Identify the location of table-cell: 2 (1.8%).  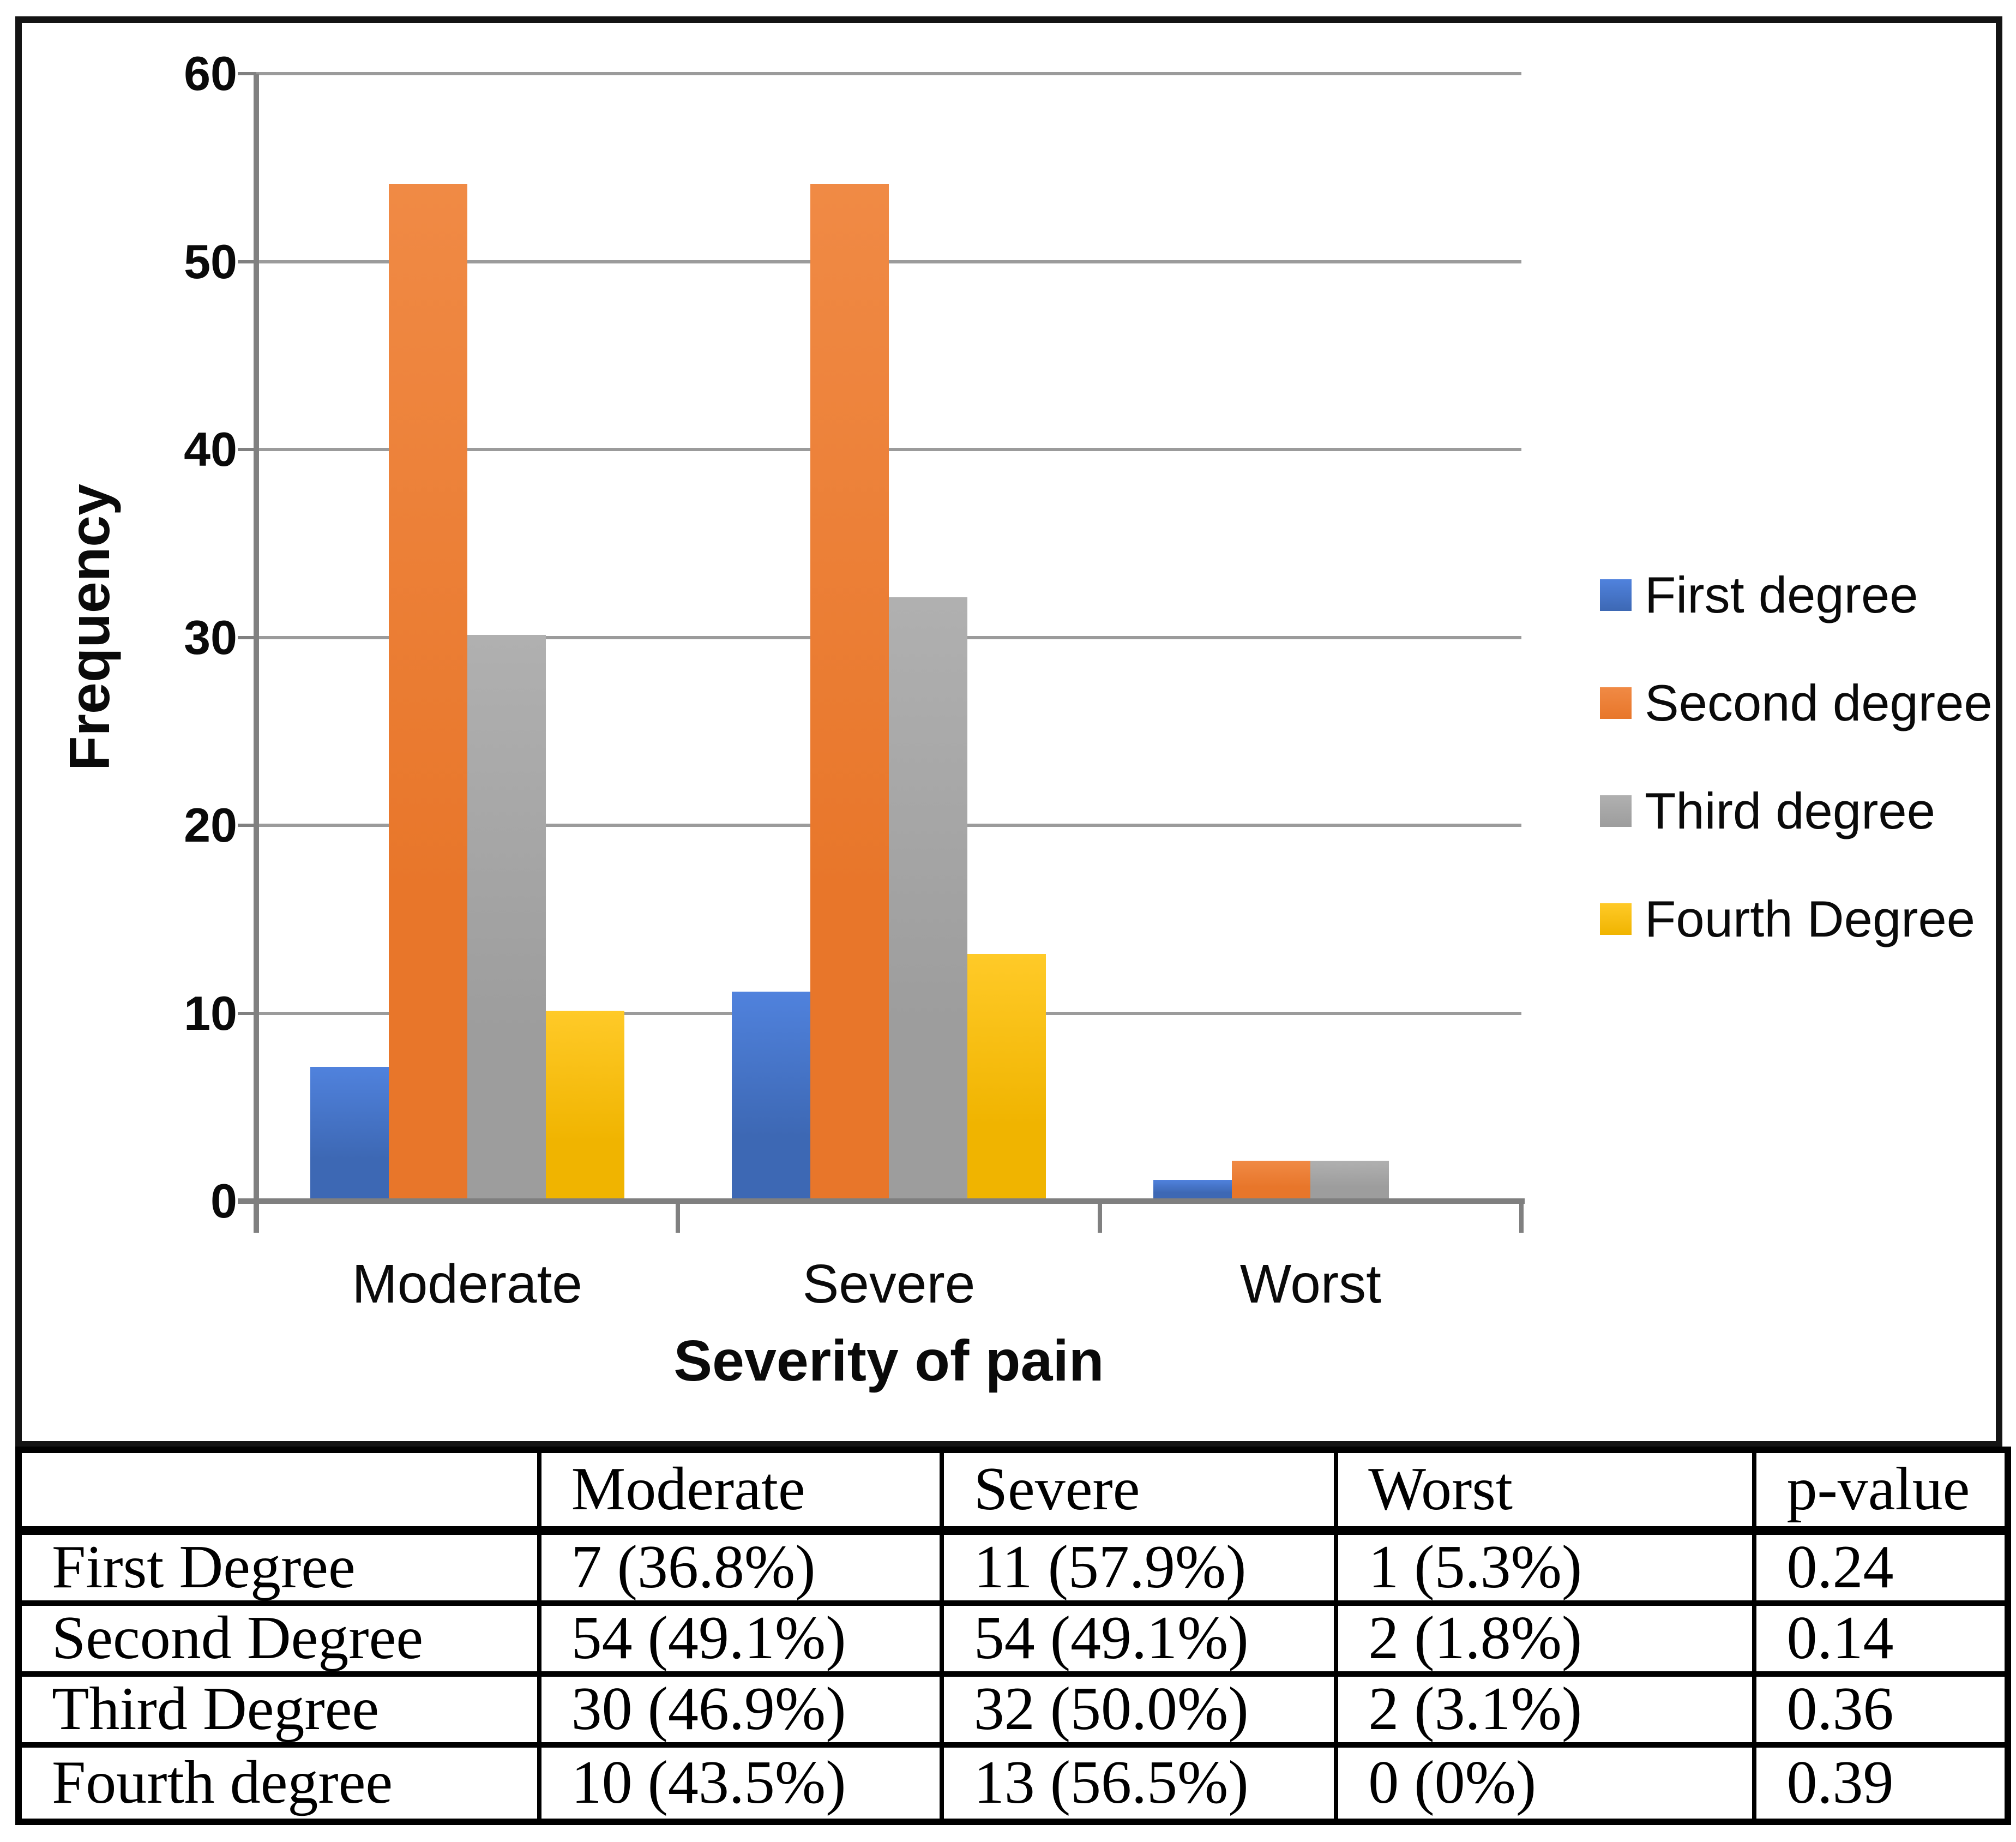
(1548, 1641).